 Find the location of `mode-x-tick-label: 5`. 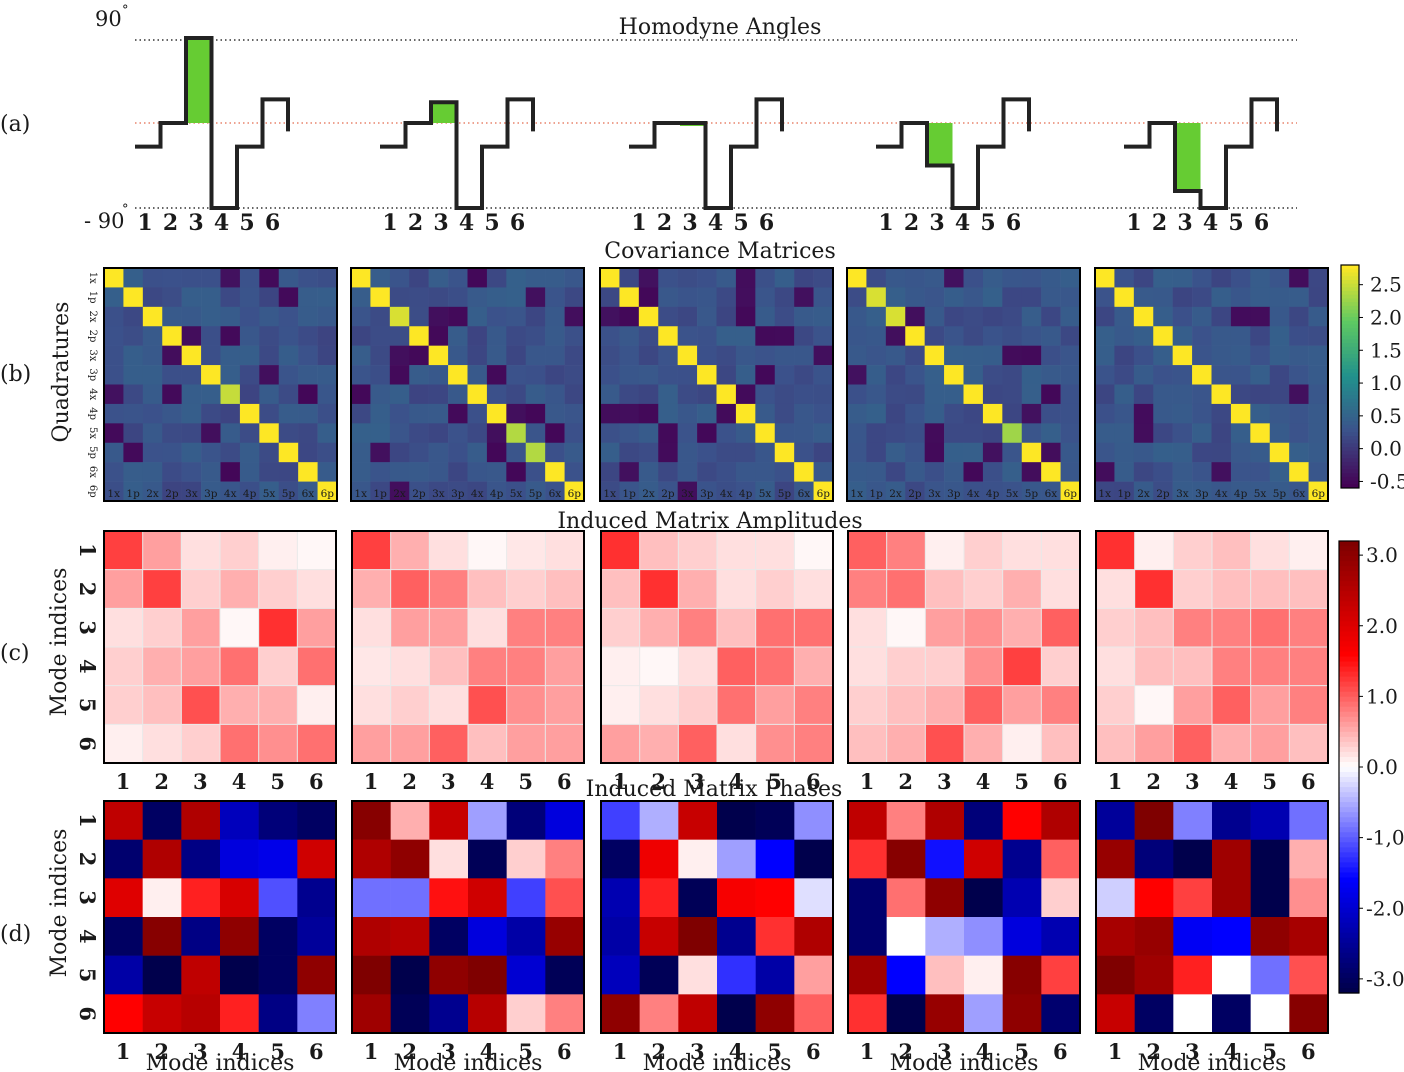

mode-x-tick-label: 5 is located at coordinates (525, 1051).